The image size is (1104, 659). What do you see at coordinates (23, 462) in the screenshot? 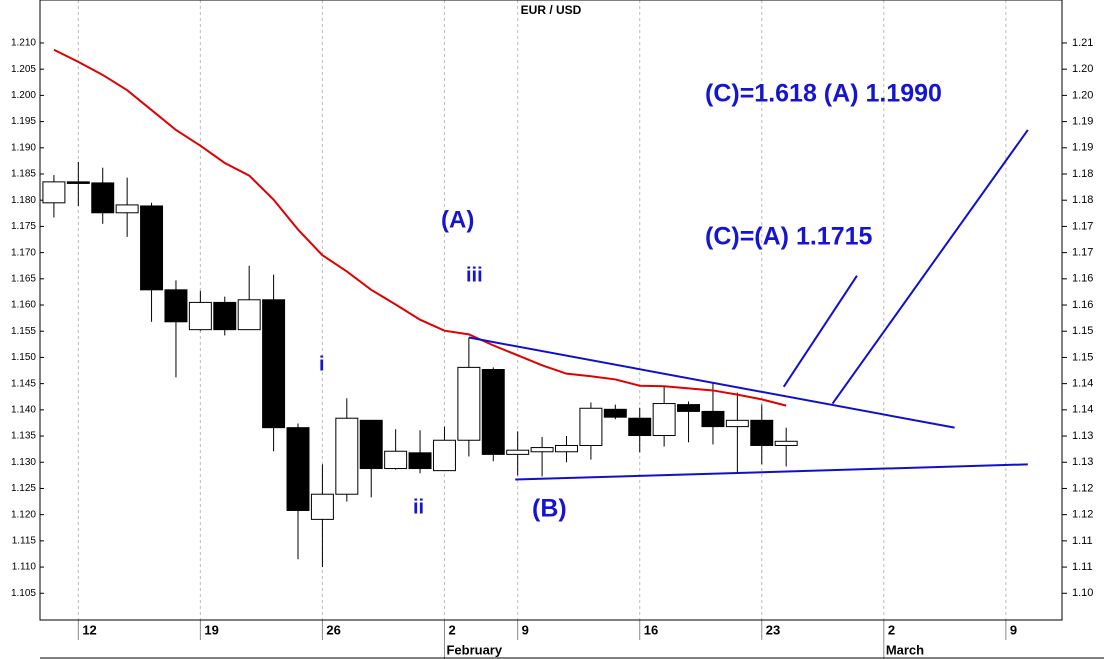
I see `y-tick-label: 1.130` at bounding box center [23, 462].